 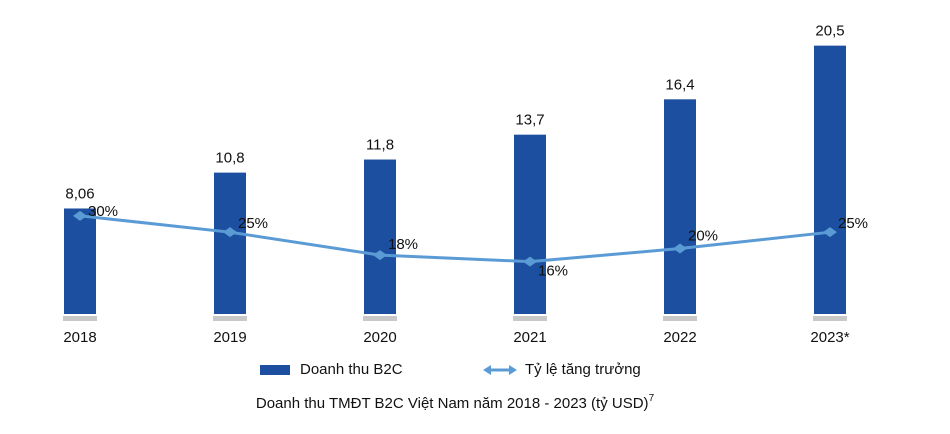 I want to click on bar-value-label: 16,4, so click(x=679, y=84).